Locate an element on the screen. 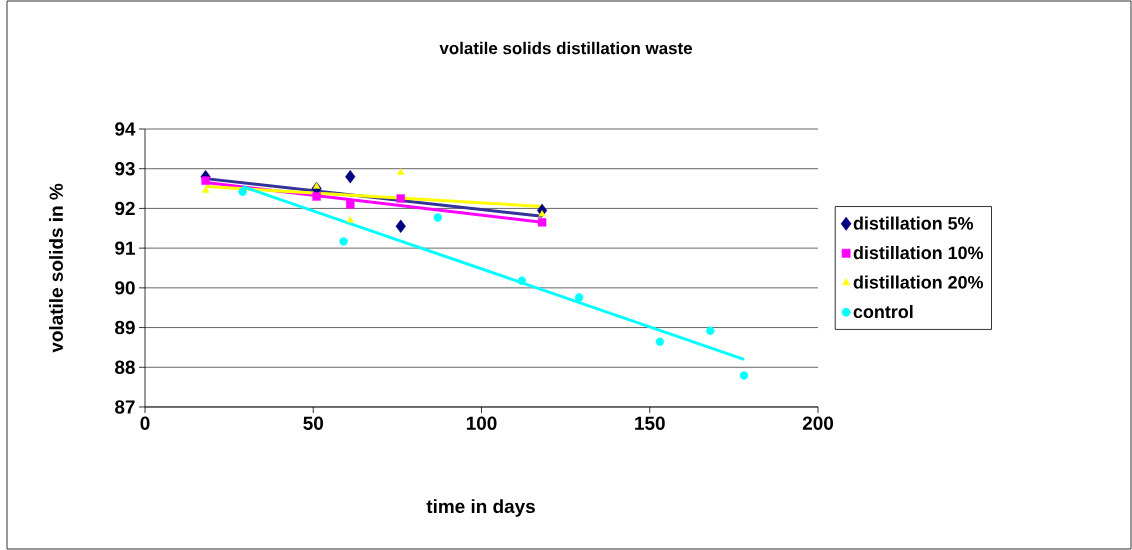 This screenshot has width=1132, height=550. y-tick-label: 87 is located at coordinates (125, 407).